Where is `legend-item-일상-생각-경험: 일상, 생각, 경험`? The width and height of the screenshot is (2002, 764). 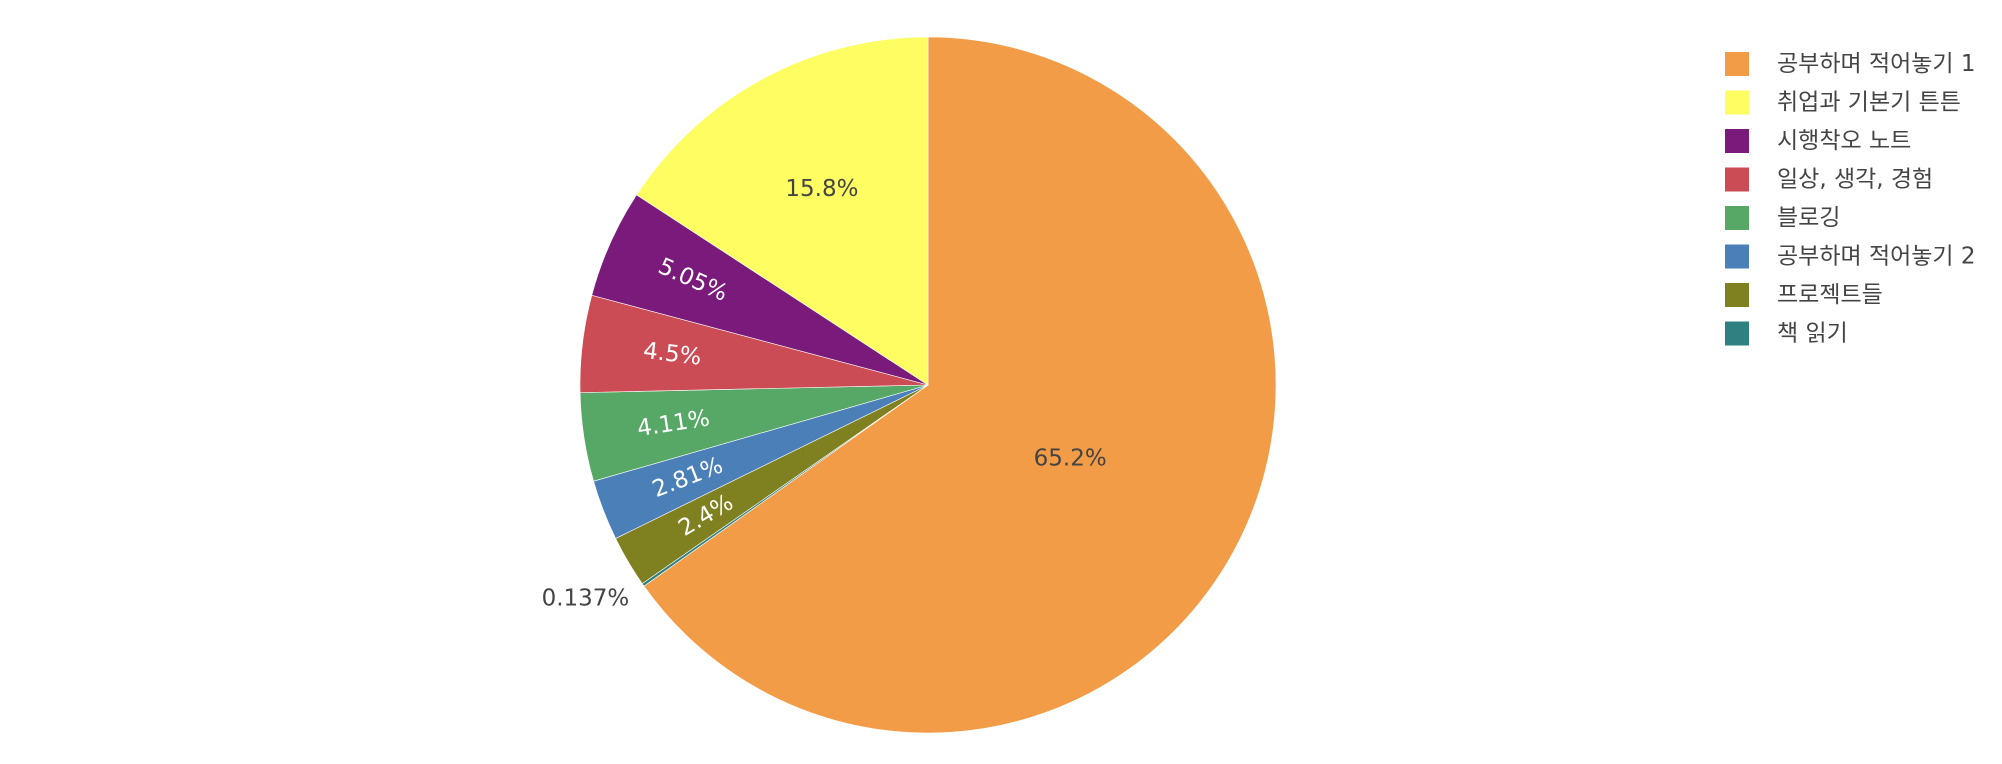
legend-item-일상-생각-경험: 일상, 생각, 경험 is located at coordinates (1829, 180).